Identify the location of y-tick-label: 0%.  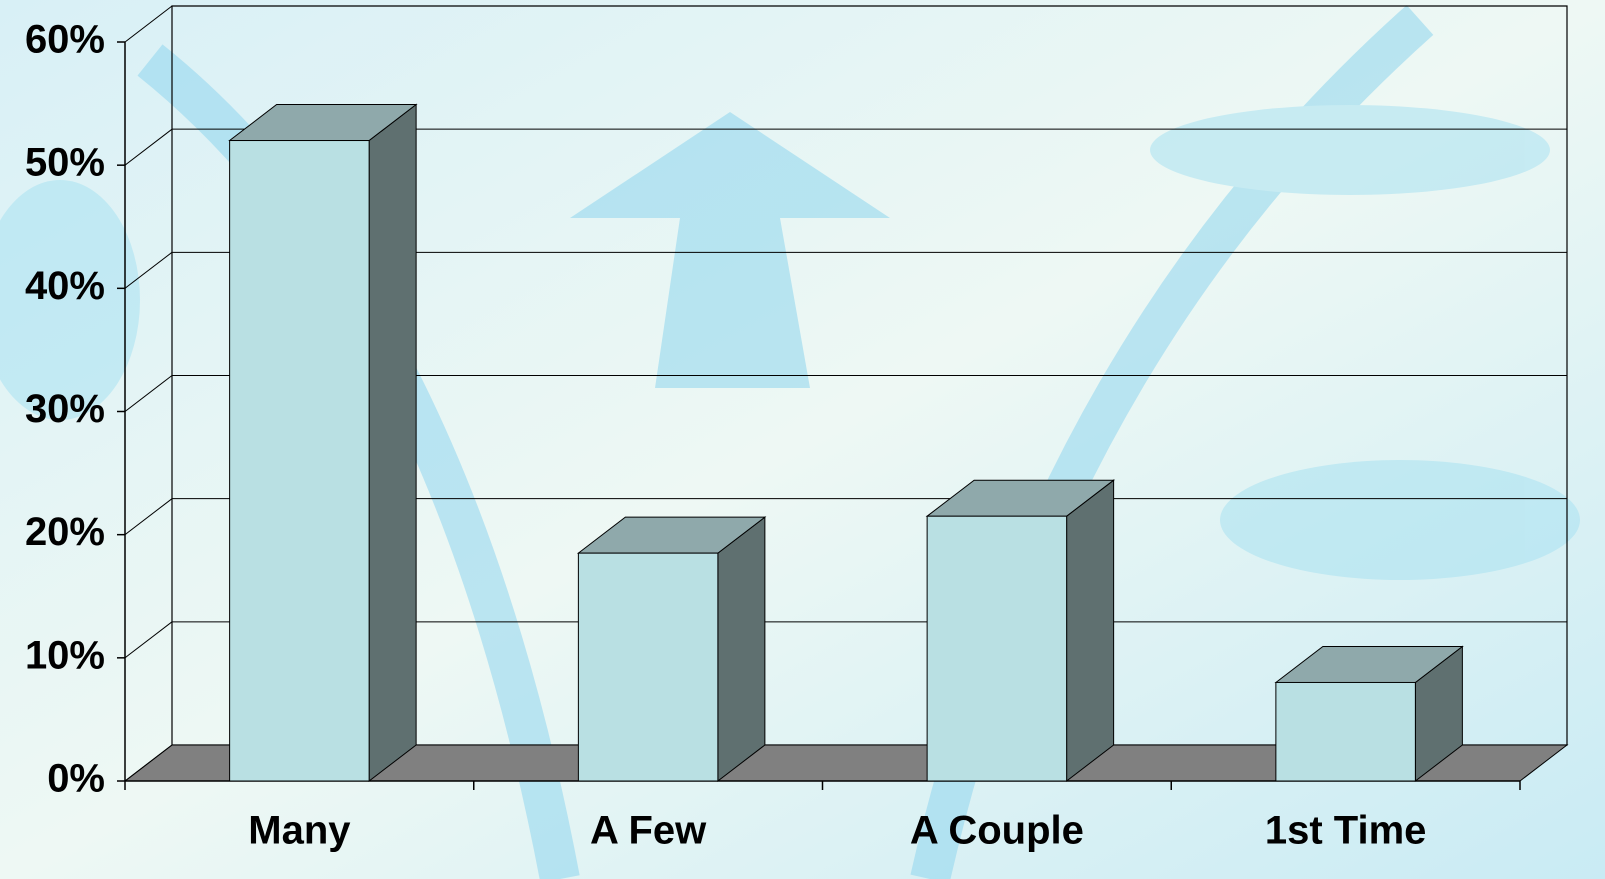
(76, 779).